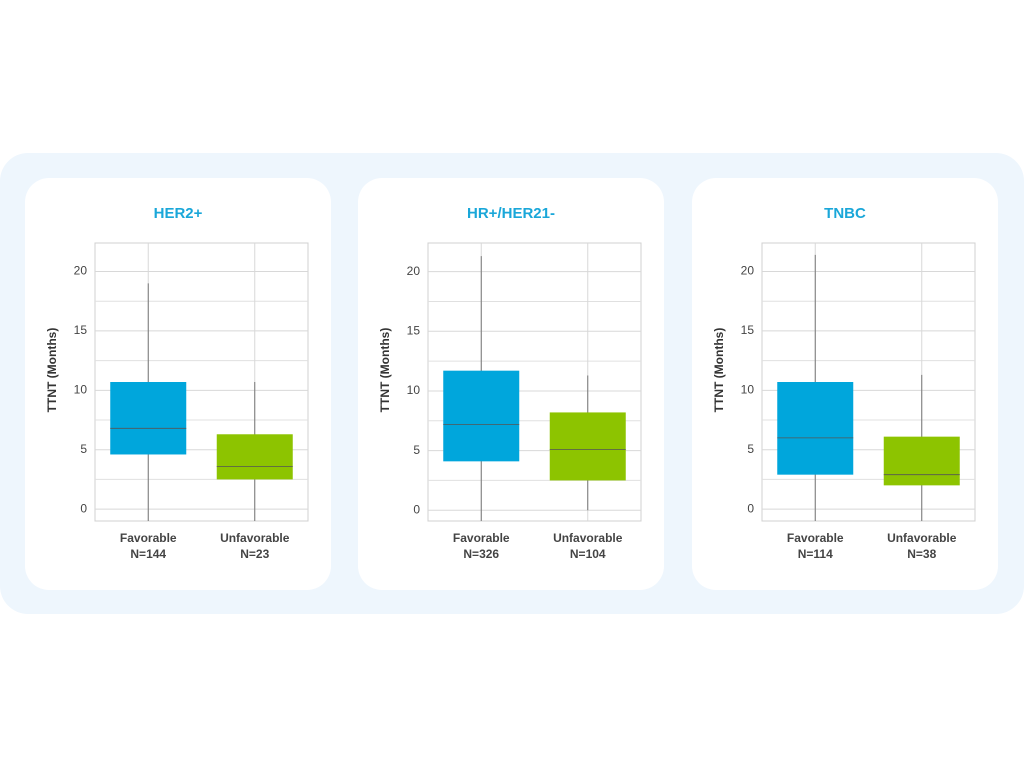 The height and width of the screenshot is (768, 1024). Describe the element at coordinates (511, 213) in the screenshot. I see `chart-title: HR+/HER21-` at that location.